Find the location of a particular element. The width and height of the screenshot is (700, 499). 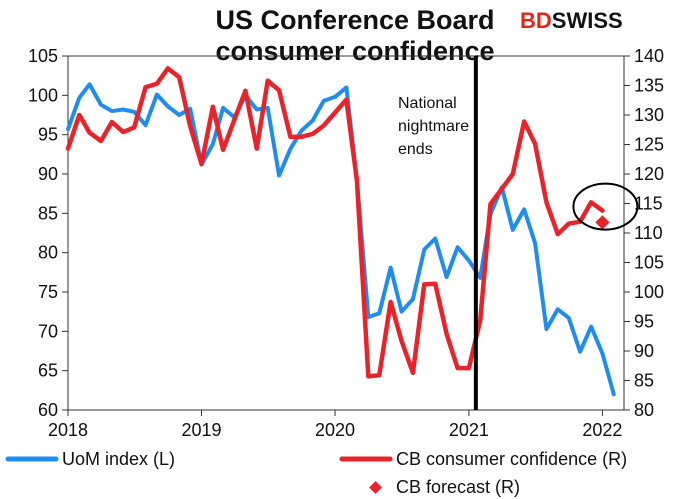

right-tick-label: 140 is located at coordinates (649, 56).